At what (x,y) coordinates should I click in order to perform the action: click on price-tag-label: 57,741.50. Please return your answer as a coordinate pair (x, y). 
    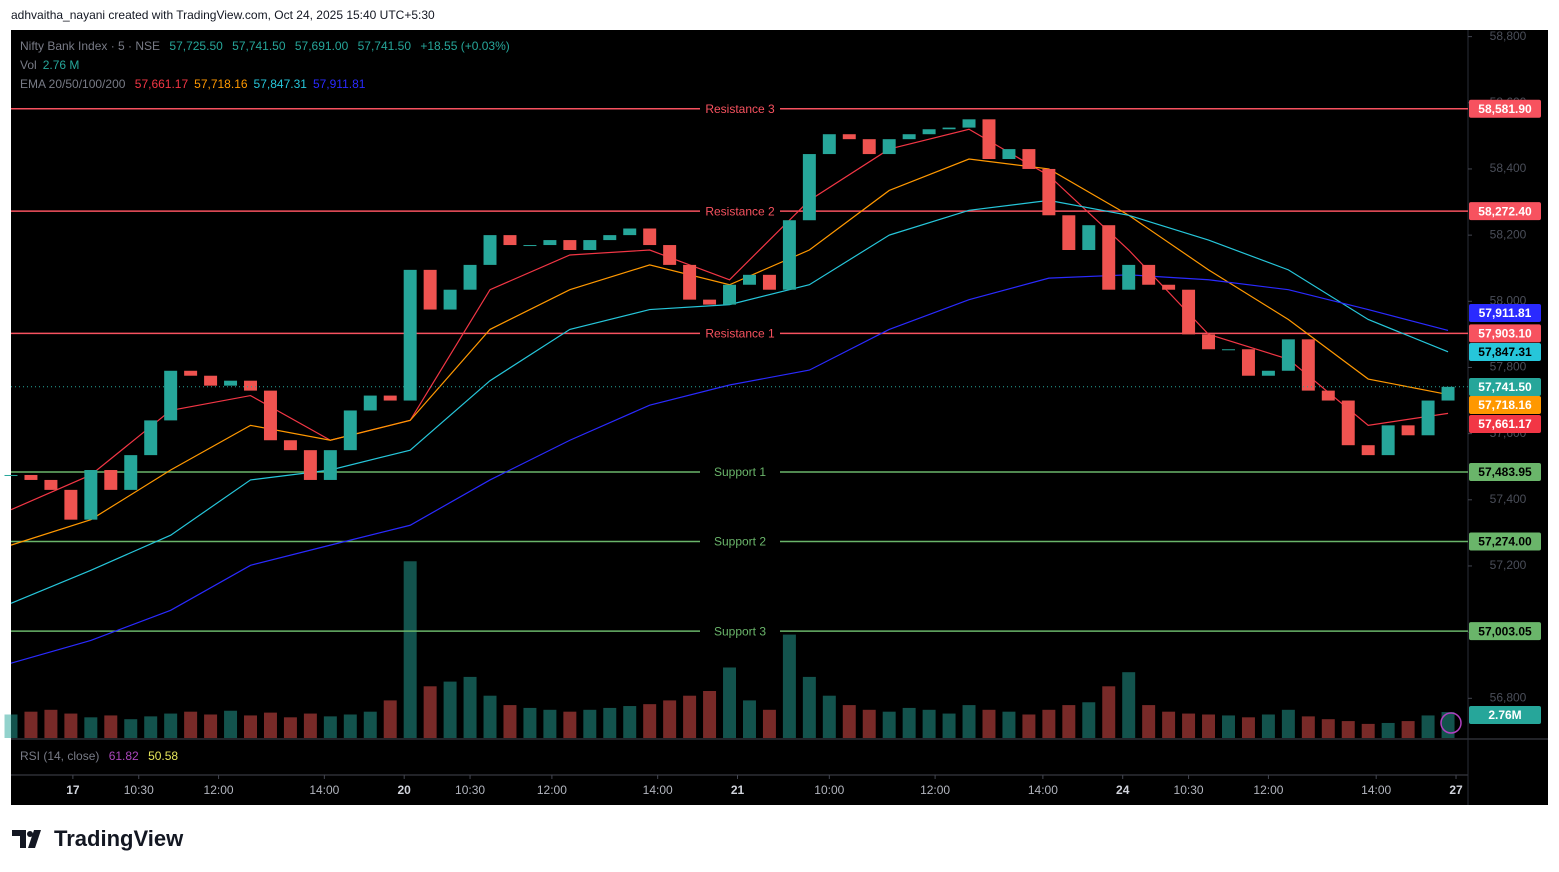
    Looking at the image, I should click on (1505, 387).